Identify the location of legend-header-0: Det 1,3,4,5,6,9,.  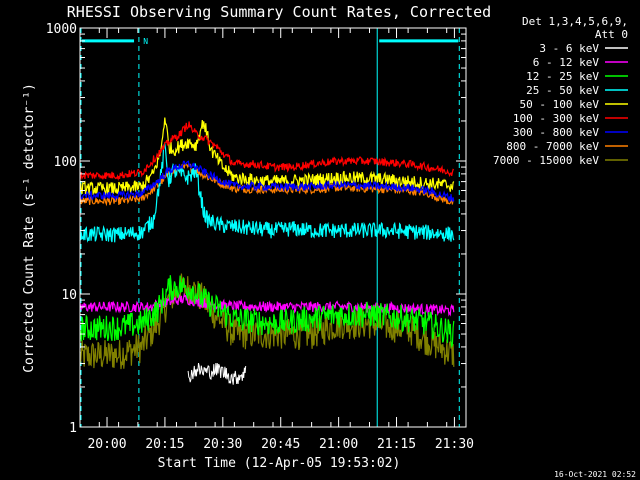
(575, 21).